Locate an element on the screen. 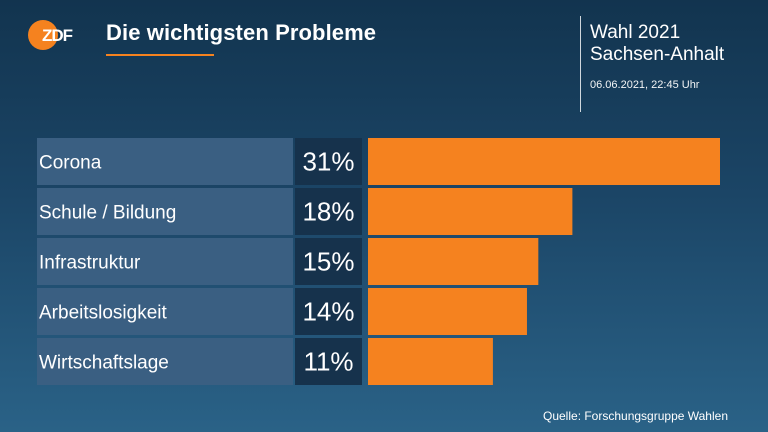 The width and height of the screenshot is (768, 432). bar-row: Schule / Bildung 18% is located at coordinates (305, 211).